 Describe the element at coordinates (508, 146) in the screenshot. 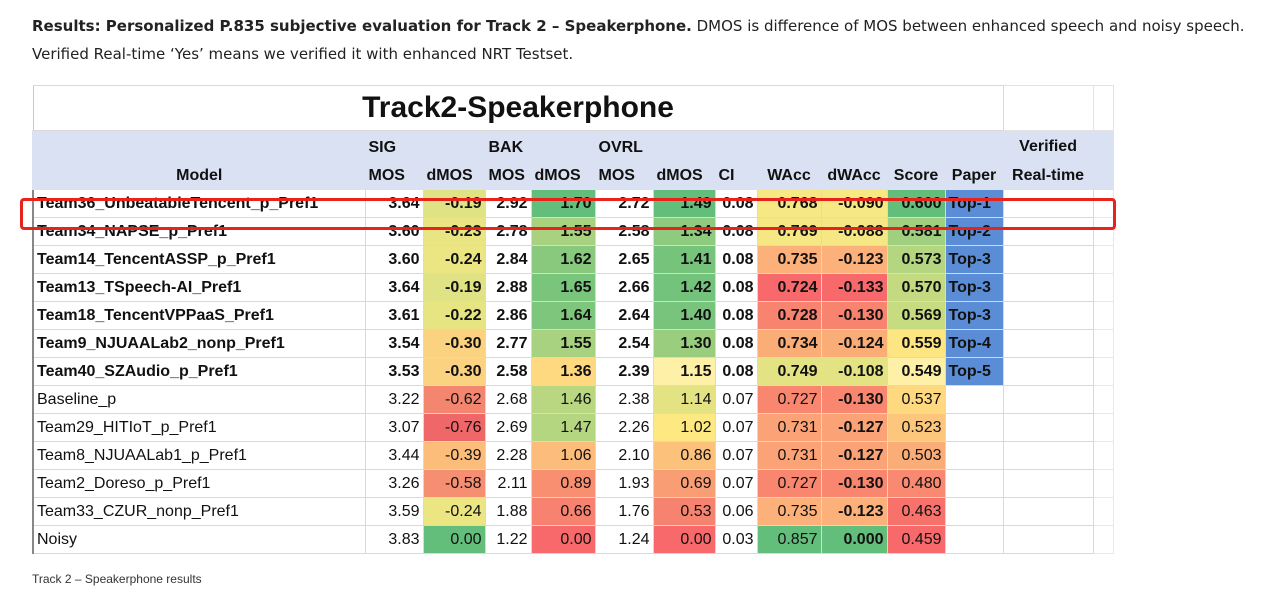

I see `header-bak: BAK` at that location.